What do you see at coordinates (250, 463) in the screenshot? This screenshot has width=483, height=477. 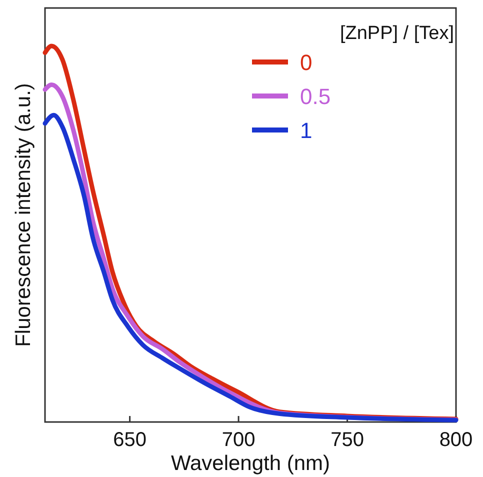 I see `x-axis-title: Wavelength (nm)` at bounding box center [250, 463].